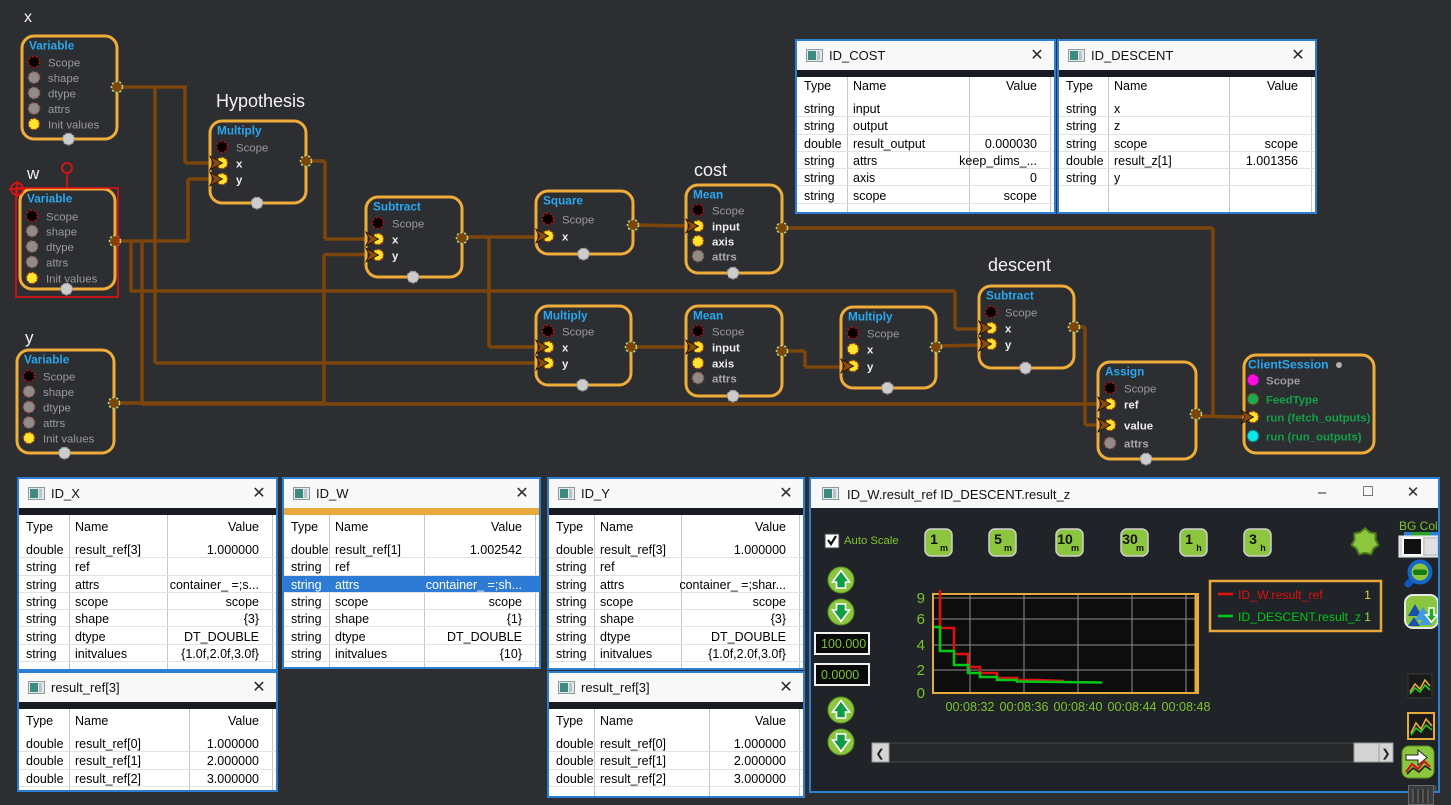 The width and height of the screenshot is (1451, 805). What do you see at coordinates (1065, 539) in the screenshot?
I see `svg-text: 10` at bounding box center [1065, 539].